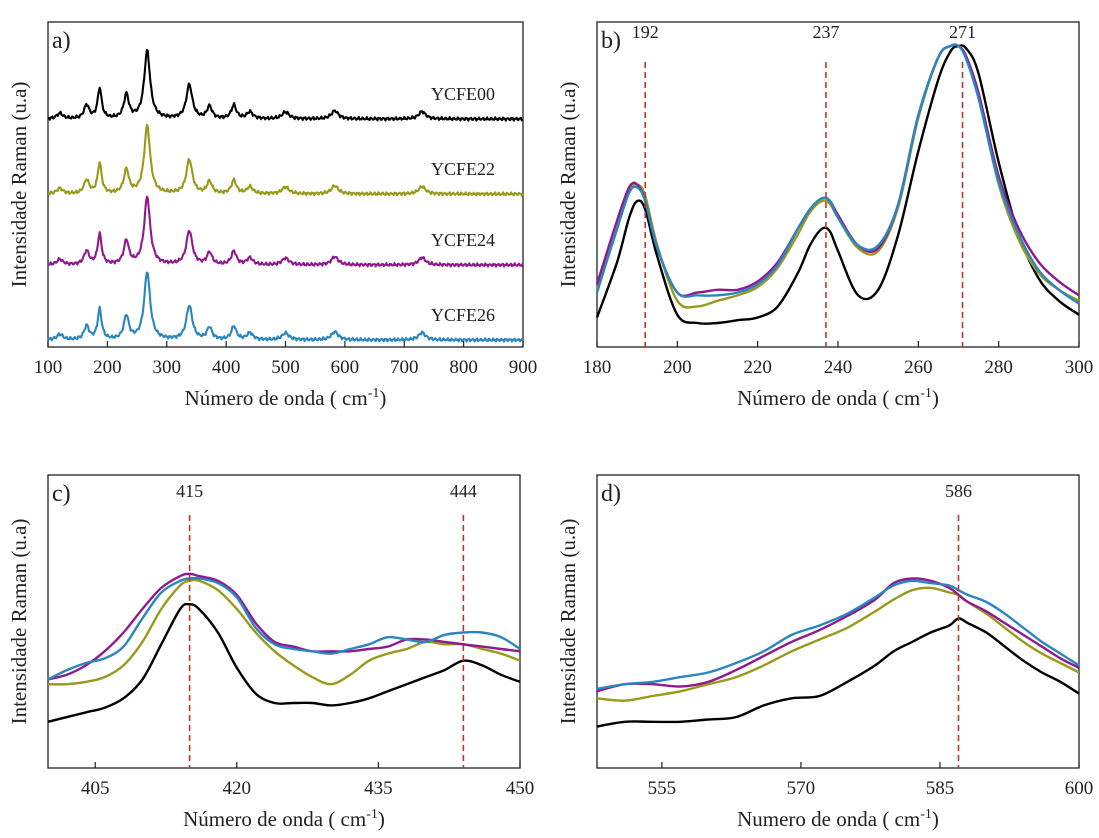 This screenshot has width=1099, height=838. What do you see at coordinates (345, 367) in the screenshot?
I see `panel-a-xtick-label: 600` at bounding box center [345, 367].